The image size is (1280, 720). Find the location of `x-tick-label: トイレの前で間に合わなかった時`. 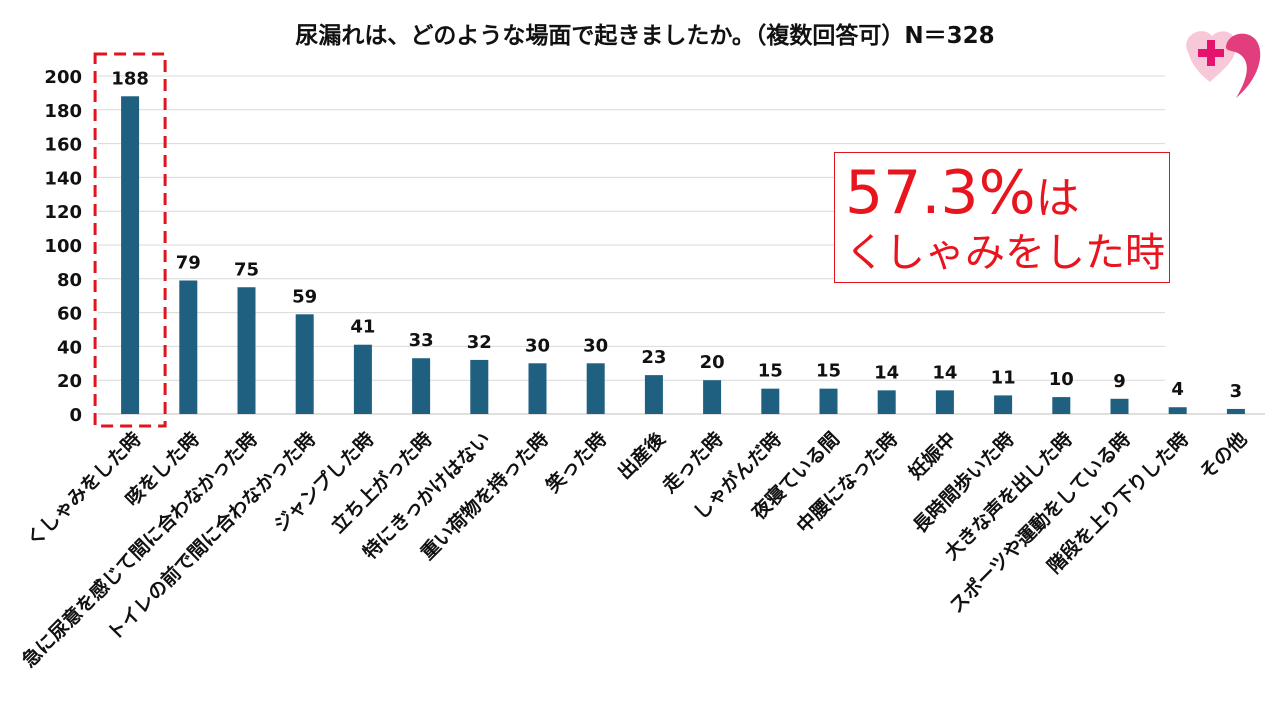

x-tick-label: トイレの前で間に合わなかった時 is located at coordinates (211, 536).